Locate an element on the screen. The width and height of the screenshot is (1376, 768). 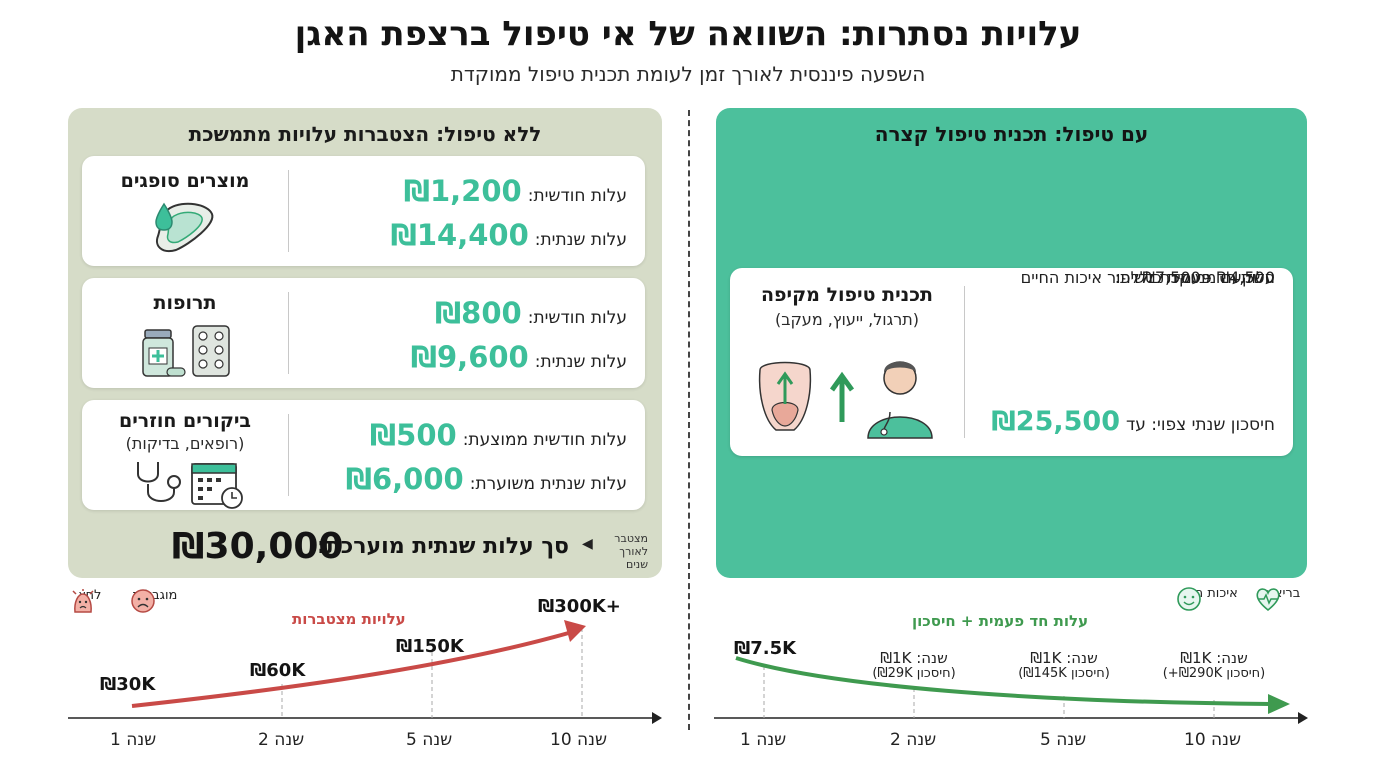
medication-icon is located at coordinates (185, 350).